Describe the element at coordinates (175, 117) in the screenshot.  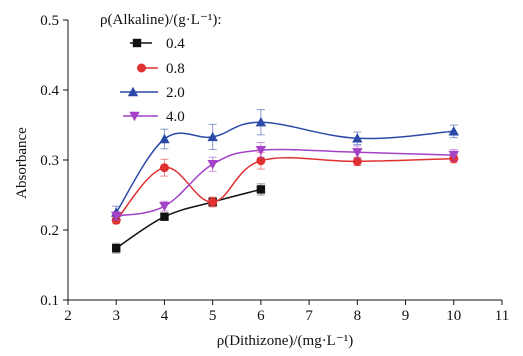
I see `legend-label: 4.0` at that location.